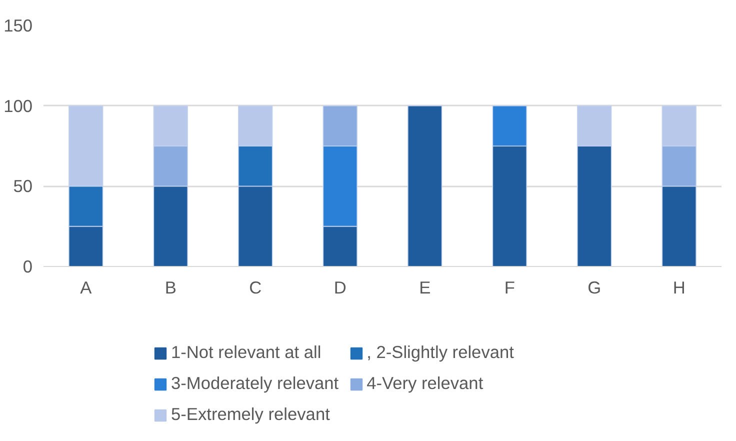 The width and height of the screenshot is (736, 441). I want to click on x-tick-label: G, so click(595, 288).